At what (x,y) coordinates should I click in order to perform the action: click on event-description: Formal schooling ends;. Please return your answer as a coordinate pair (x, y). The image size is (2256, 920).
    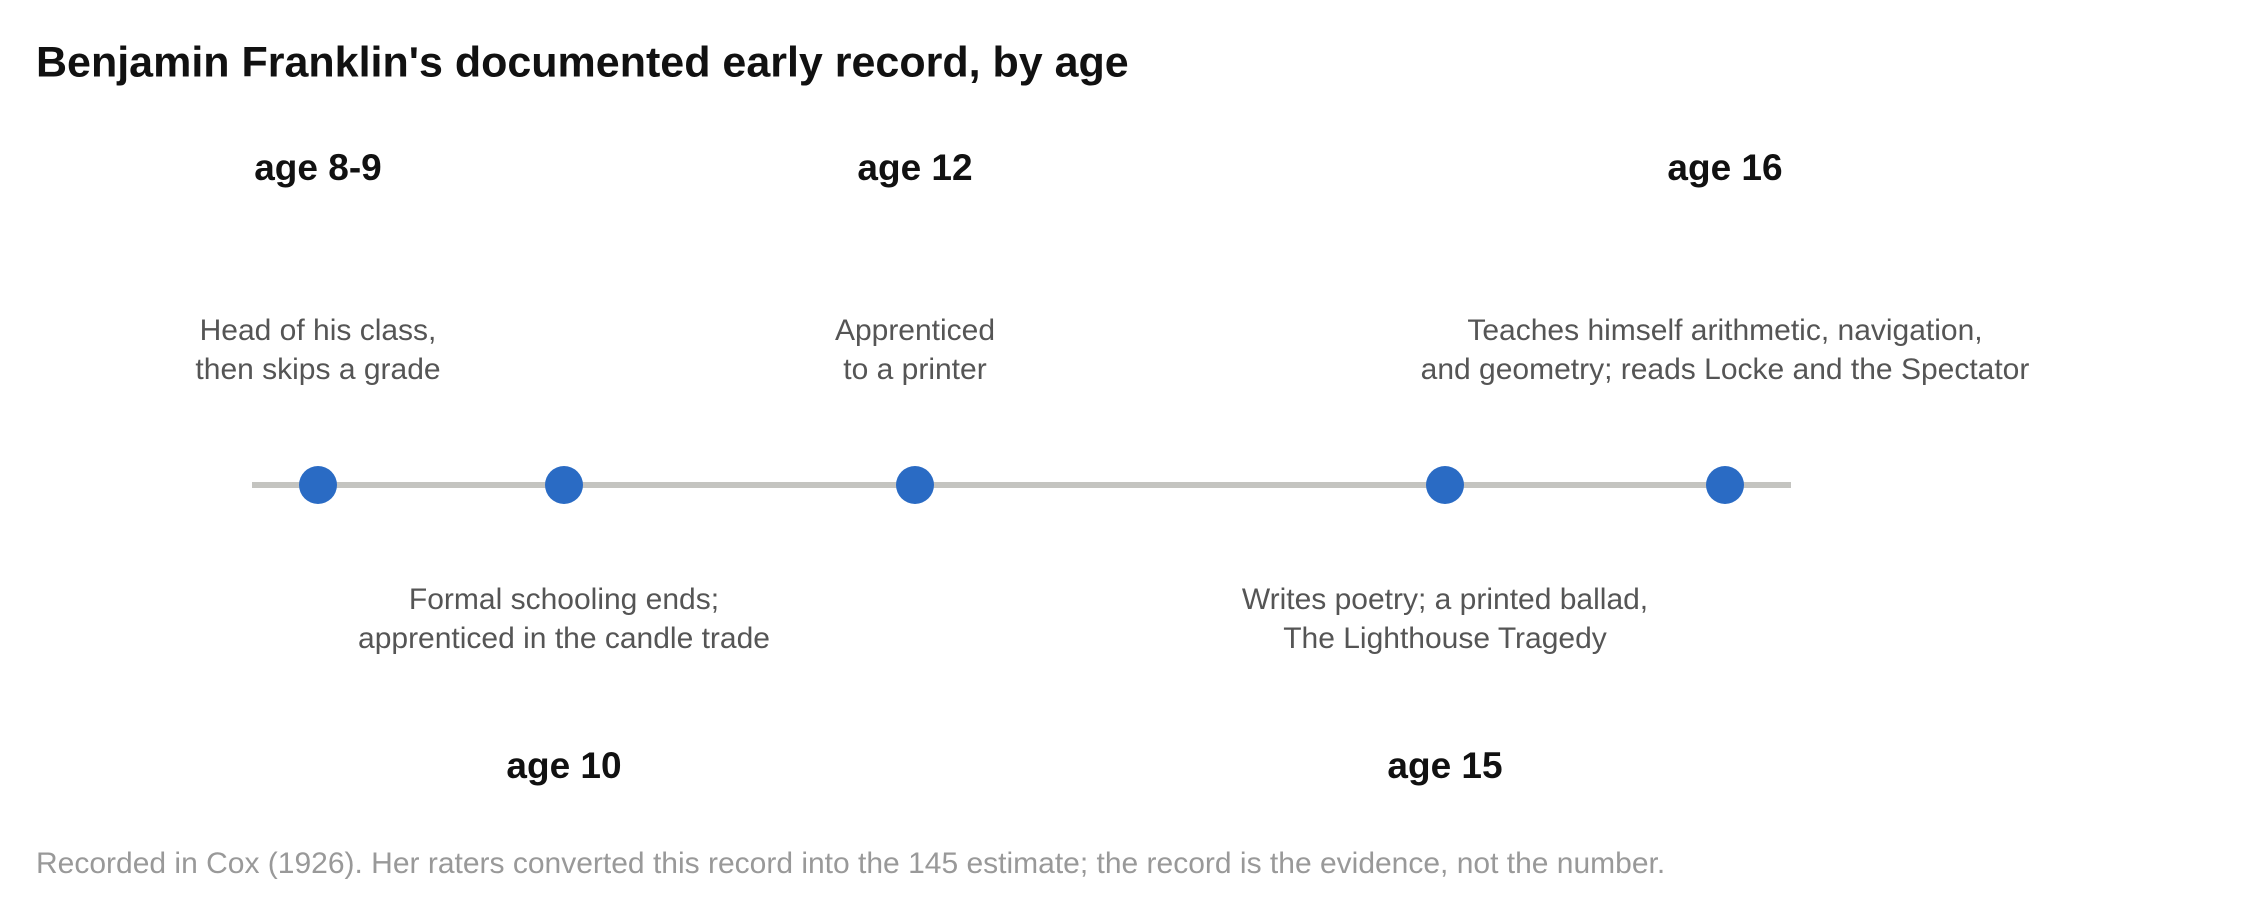
    Looking at the image, I should click on (564, 599).